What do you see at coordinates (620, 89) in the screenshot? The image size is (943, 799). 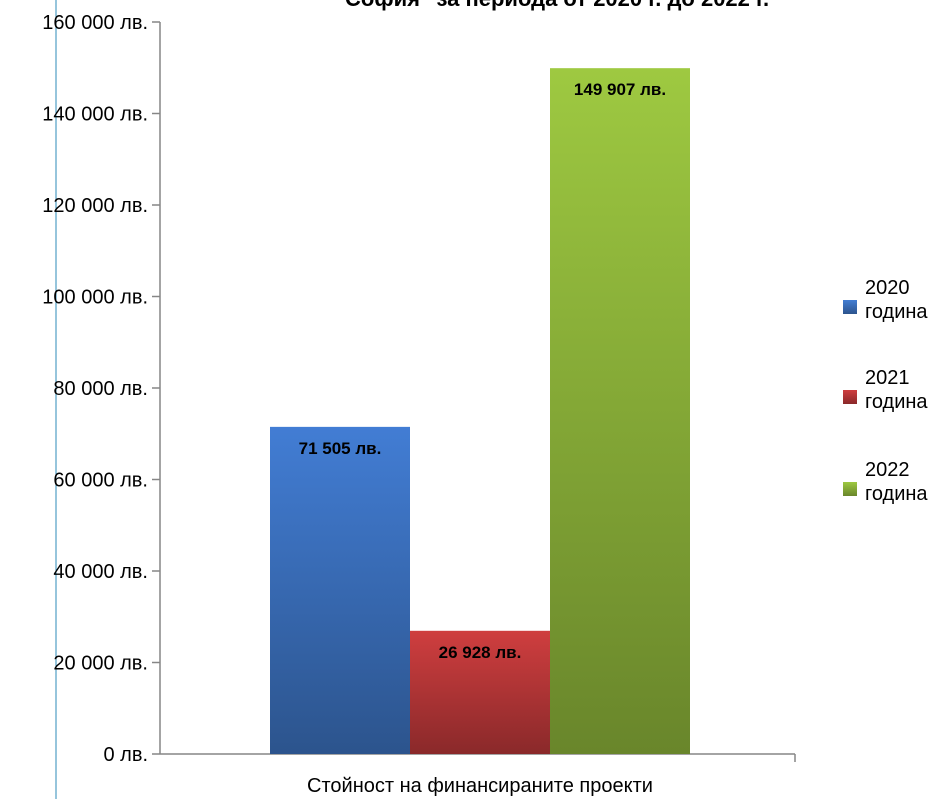 I see `bar-value-label: 149 907 лв.` at bounding box center [620, 89].